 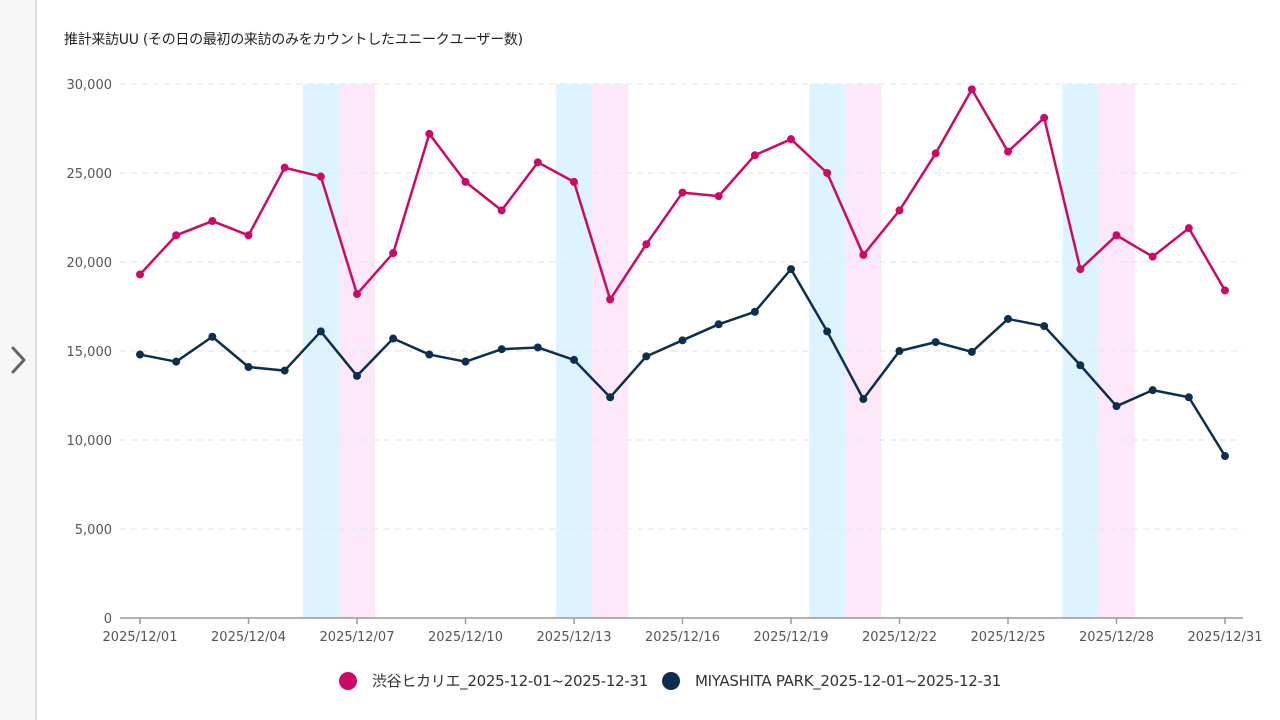 I want to click on x-tick-label: 2025/12/10, so click(x=465, y=637).